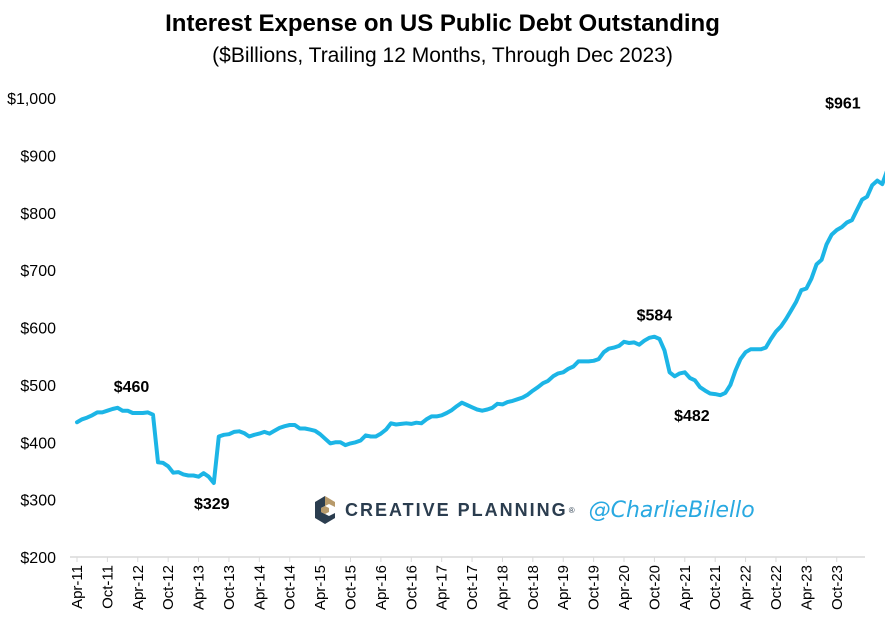 This screenshot has height=634, width=885. What do you see at coordinates (655, 316) in the screenshot?
I see `data-label: $584` at bounding box center [655, 316].